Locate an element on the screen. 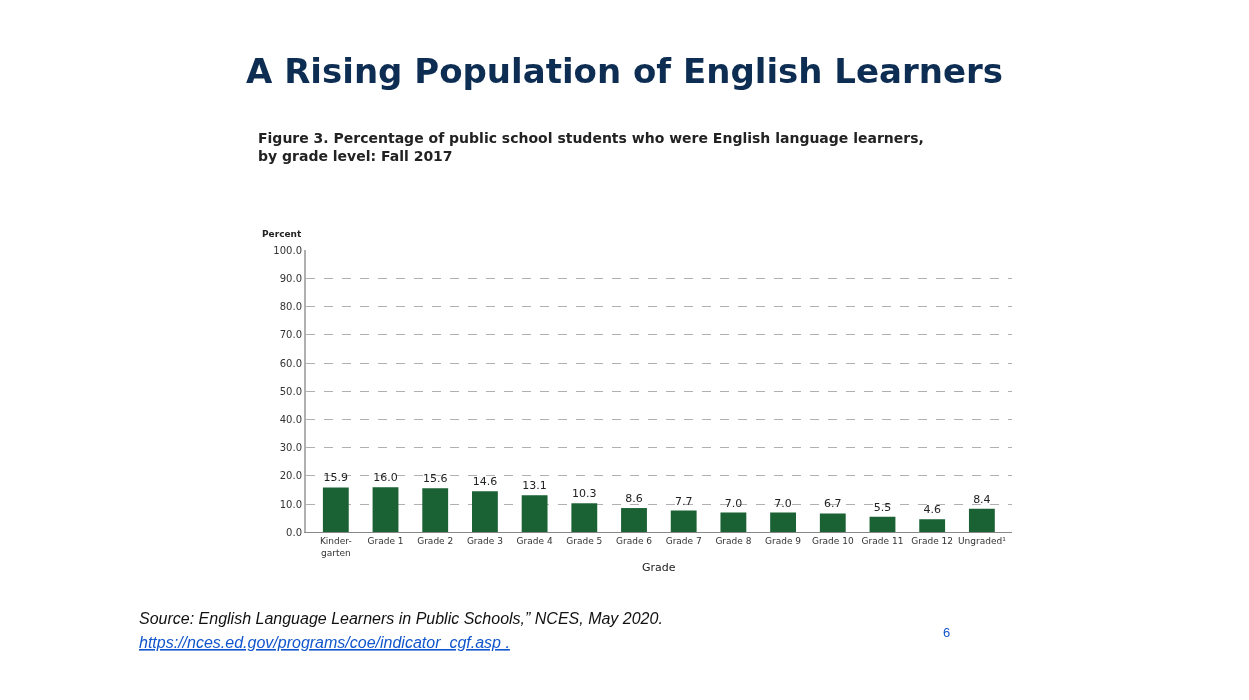  y-tick-label: 30.0 is located at coordinates (291, 448).